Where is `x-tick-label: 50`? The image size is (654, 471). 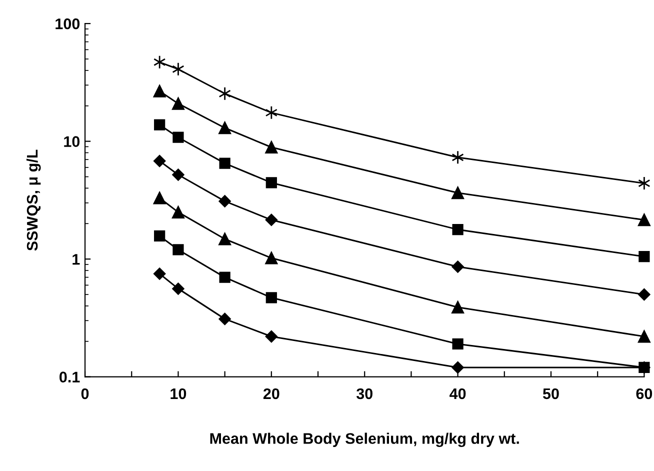
x-tick-label: 50 is located at coordinates (550, 394).